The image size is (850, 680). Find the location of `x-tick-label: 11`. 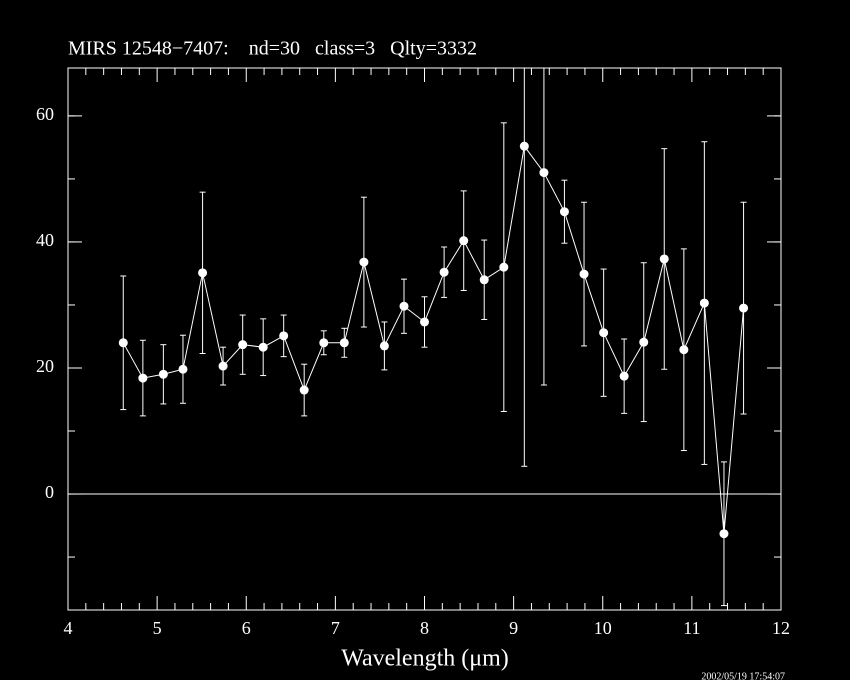

x-tick-label: 11 is located at coordinates (691, 628).